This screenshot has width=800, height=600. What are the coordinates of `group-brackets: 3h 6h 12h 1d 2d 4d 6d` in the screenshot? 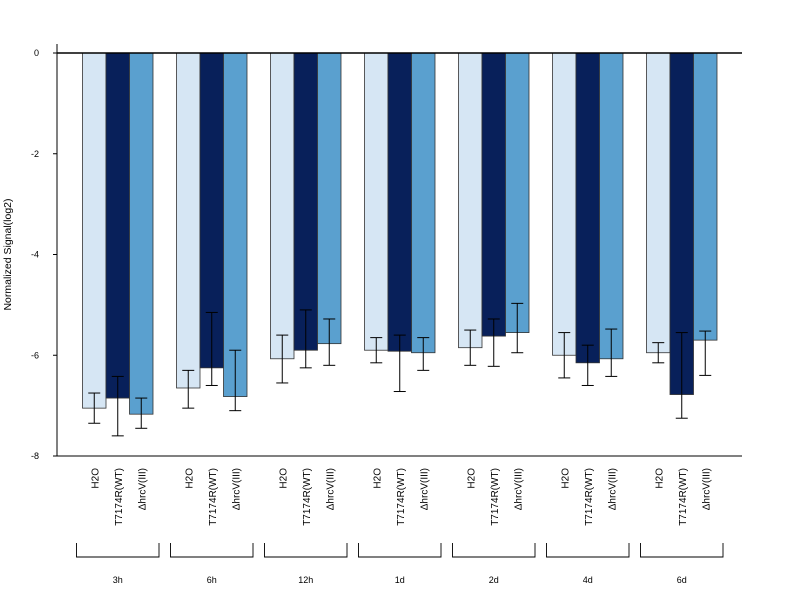 It's located at (400, 564).